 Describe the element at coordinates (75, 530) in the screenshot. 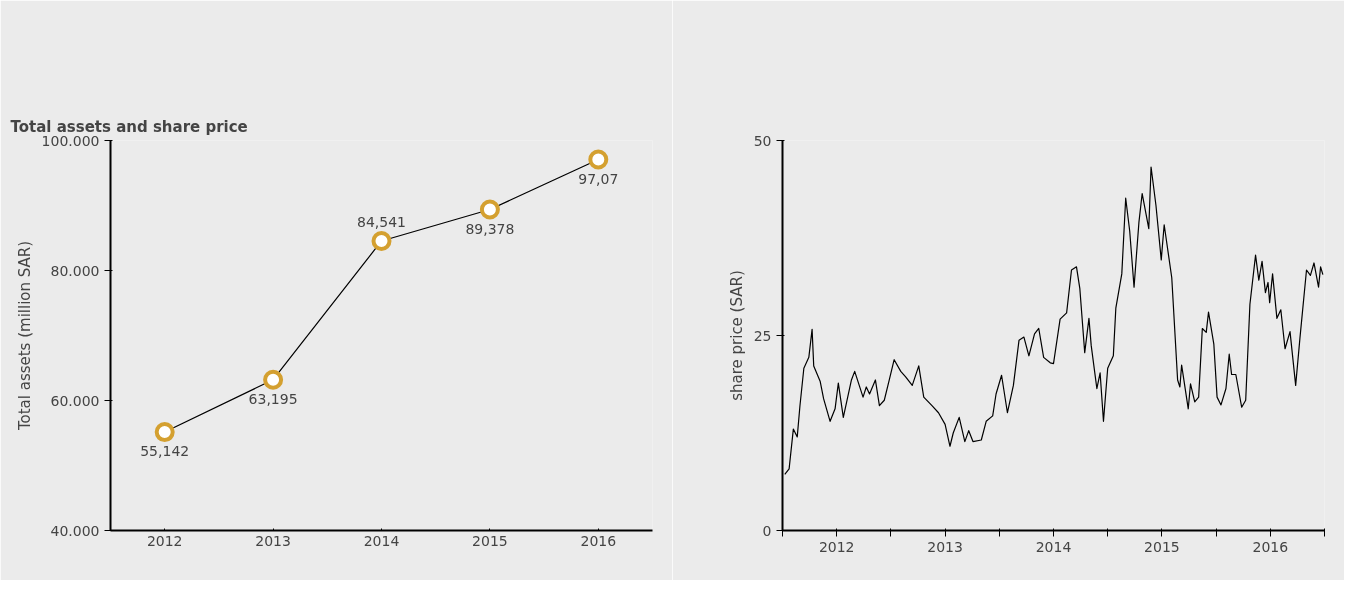

I see `y-tick-label: 40.000` at that location.